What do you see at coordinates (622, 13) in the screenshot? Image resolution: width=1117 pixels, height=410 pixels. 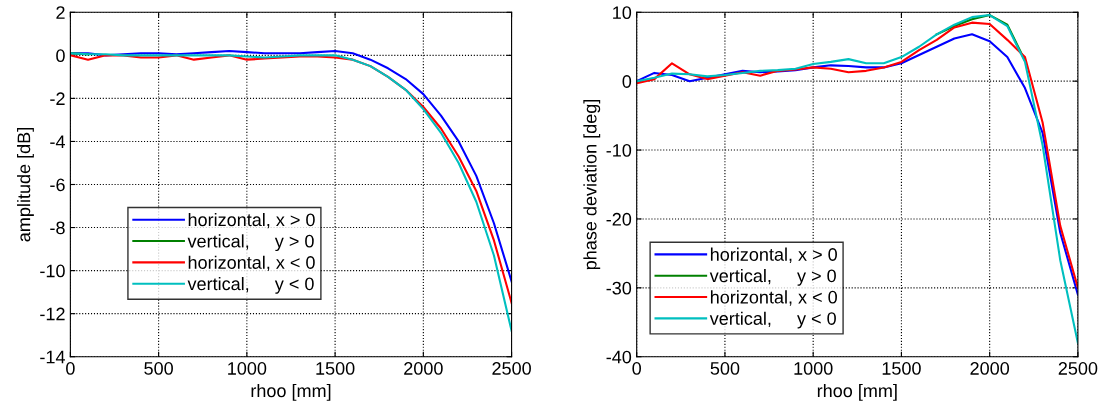 I see `y-tick-label: 10` at bounding box center [622, 13].